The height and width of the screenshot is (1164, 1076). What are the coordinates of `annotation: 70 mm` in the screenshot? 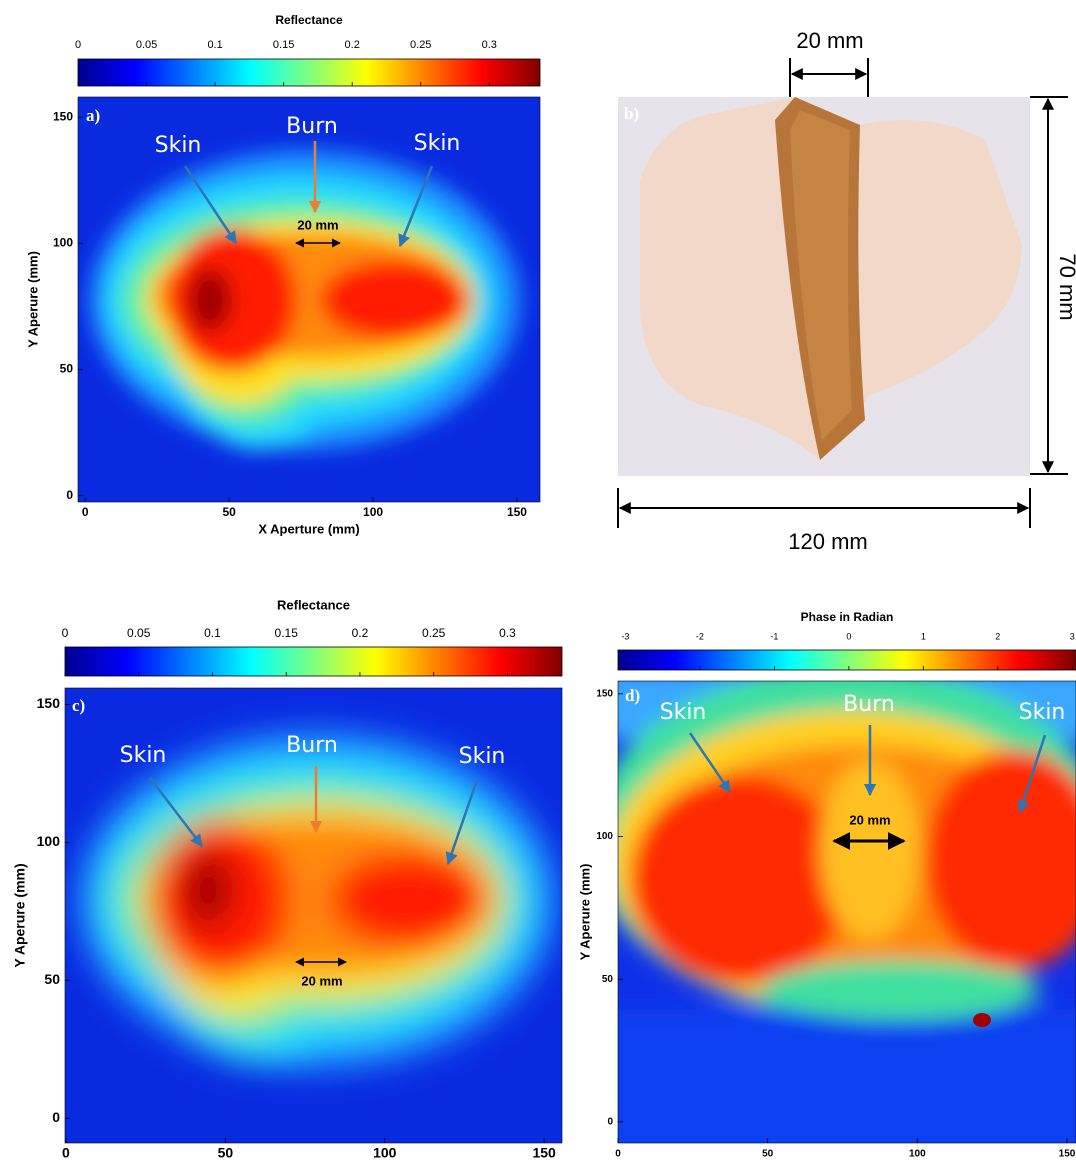 It's located at (1065, 286).